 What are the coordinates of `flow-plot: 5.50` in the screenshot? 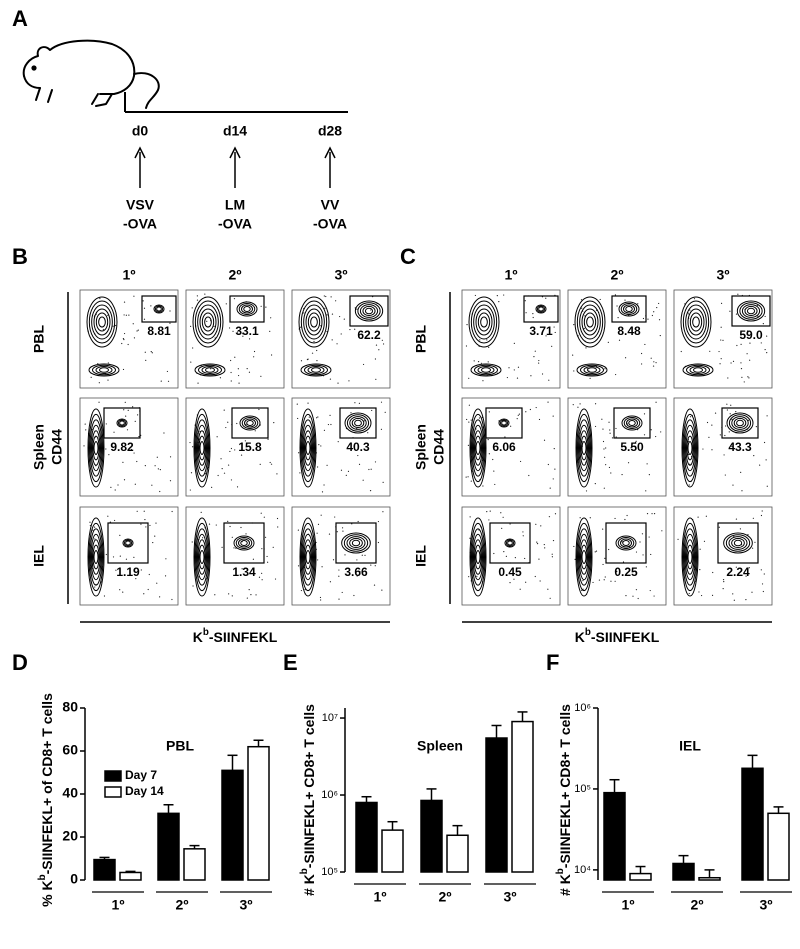 It's located at (617, 447).